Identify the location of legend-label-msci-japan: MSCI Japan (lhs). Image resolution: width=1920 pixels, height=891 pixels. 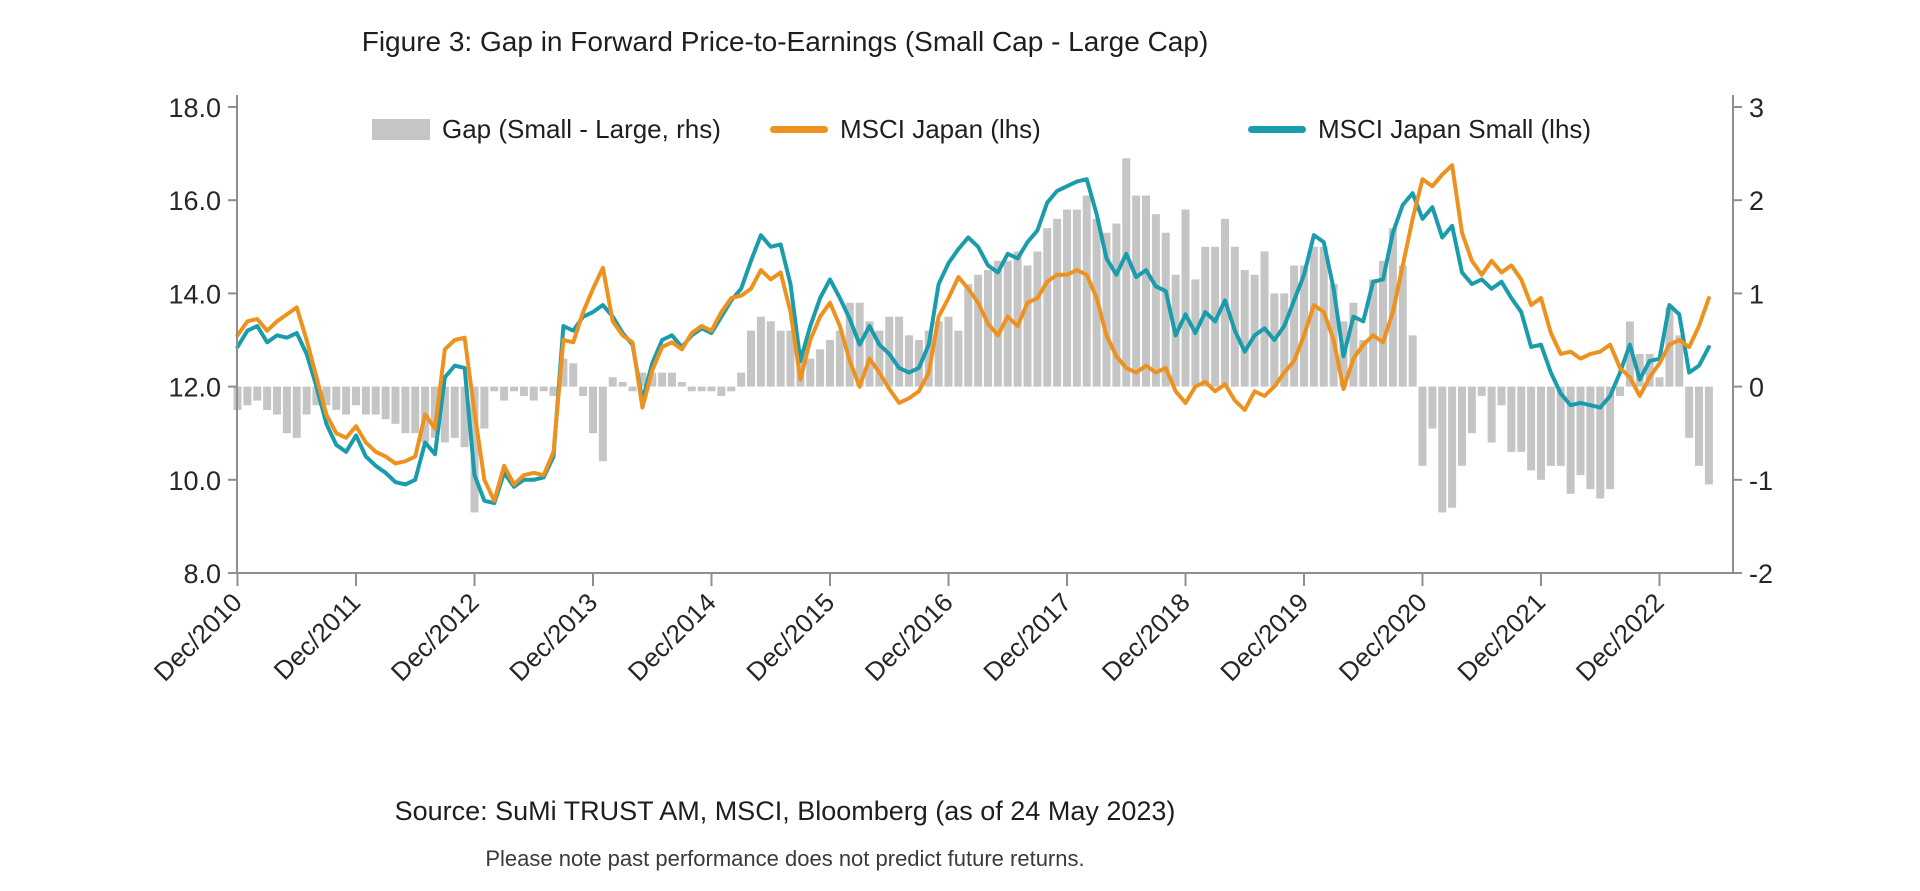
(940, 128).